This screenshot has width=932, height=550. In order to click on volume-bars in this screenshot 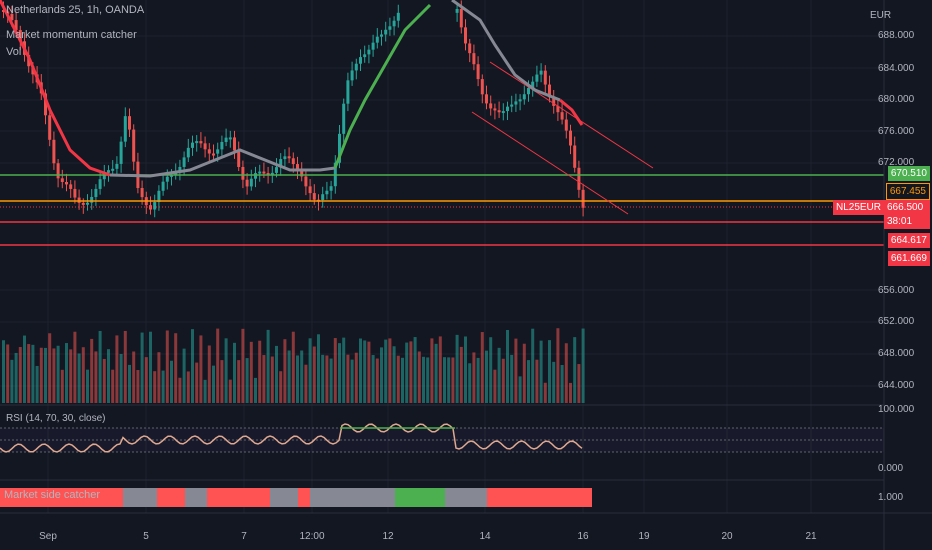, I will do `click(293, 365)`.